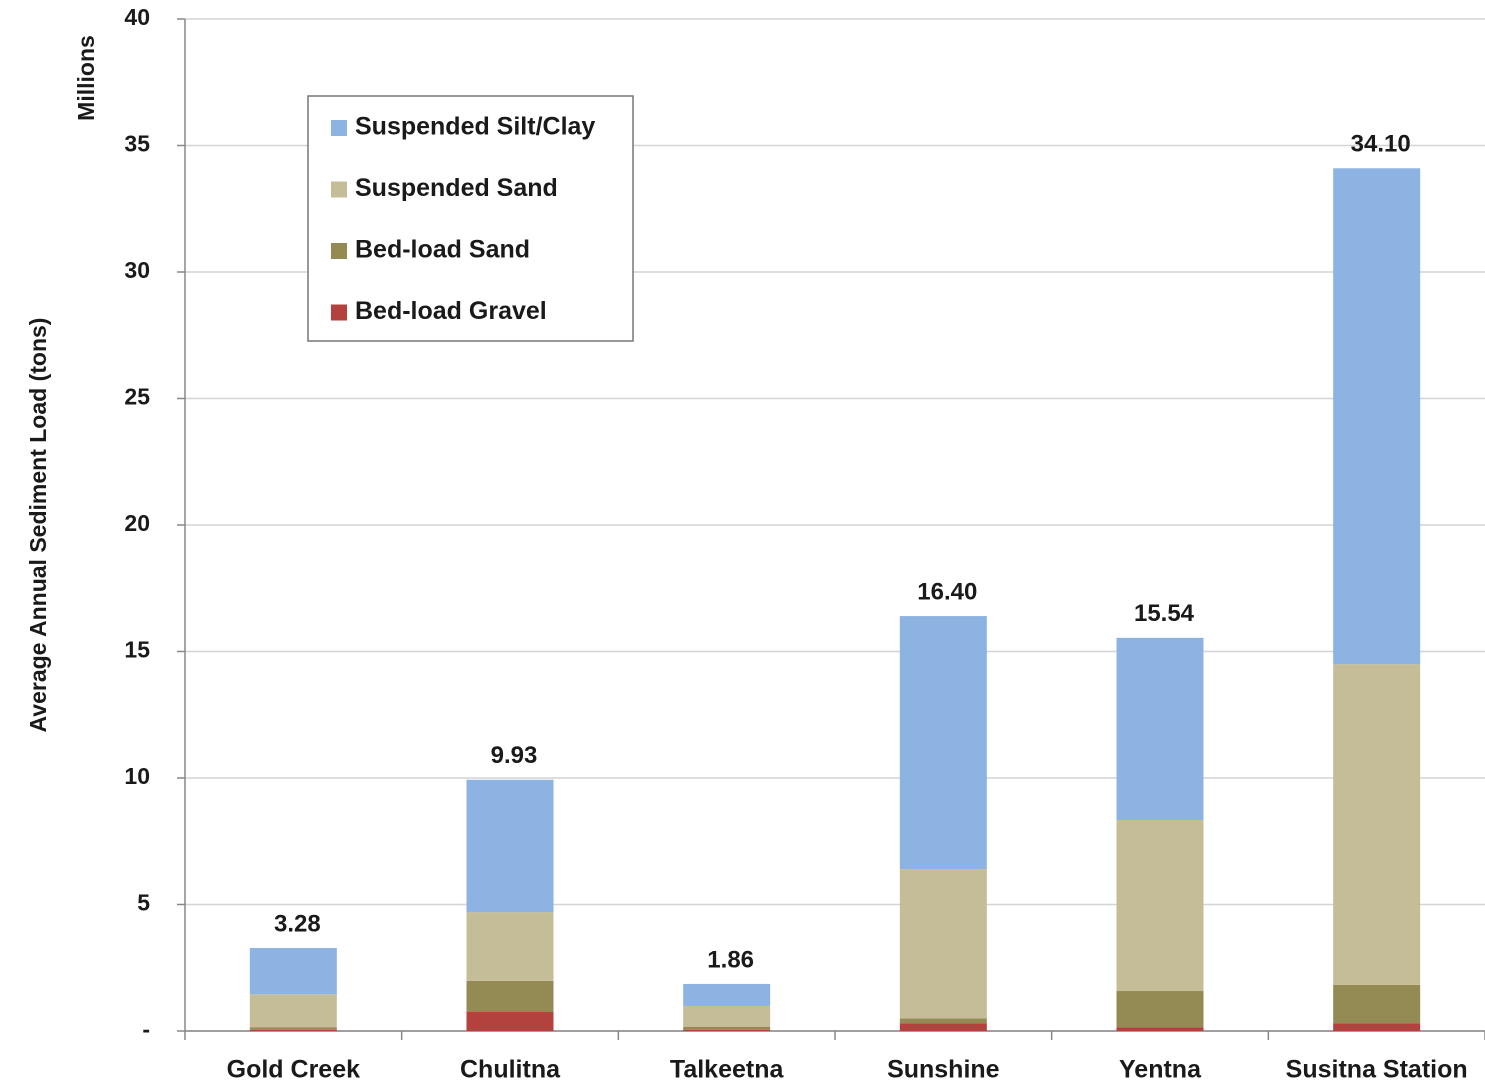 The image size is (1485, 1087). Describe the element at coordinates (137, 523) in the screenshot. I see `y-tick-label: 20` at that location.